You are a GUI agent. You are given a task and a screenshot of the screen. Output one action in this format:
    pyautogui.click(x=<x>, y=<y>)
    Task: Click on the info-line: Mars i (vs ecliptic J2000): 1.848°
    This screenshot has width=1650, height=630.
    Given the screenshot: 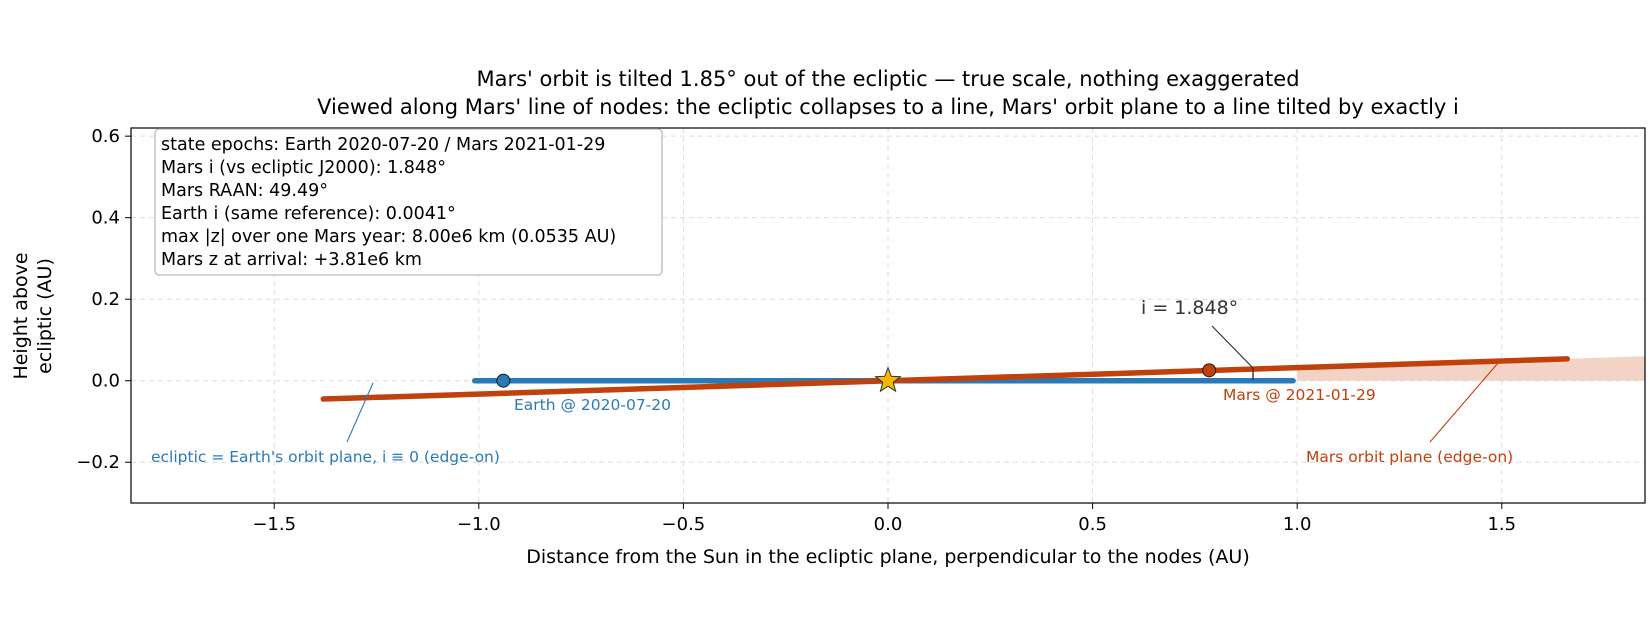 What is the action you would take?
    pyautogui.click(x=303, y=168)
    